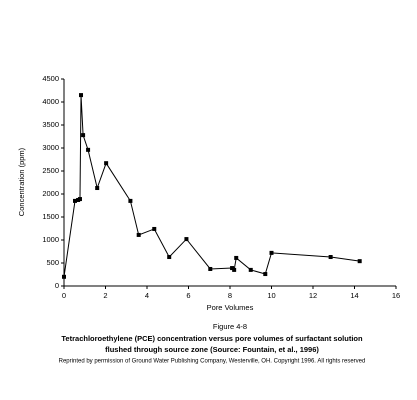  I want to click on x-tick-label: 6, so click(188, 295).